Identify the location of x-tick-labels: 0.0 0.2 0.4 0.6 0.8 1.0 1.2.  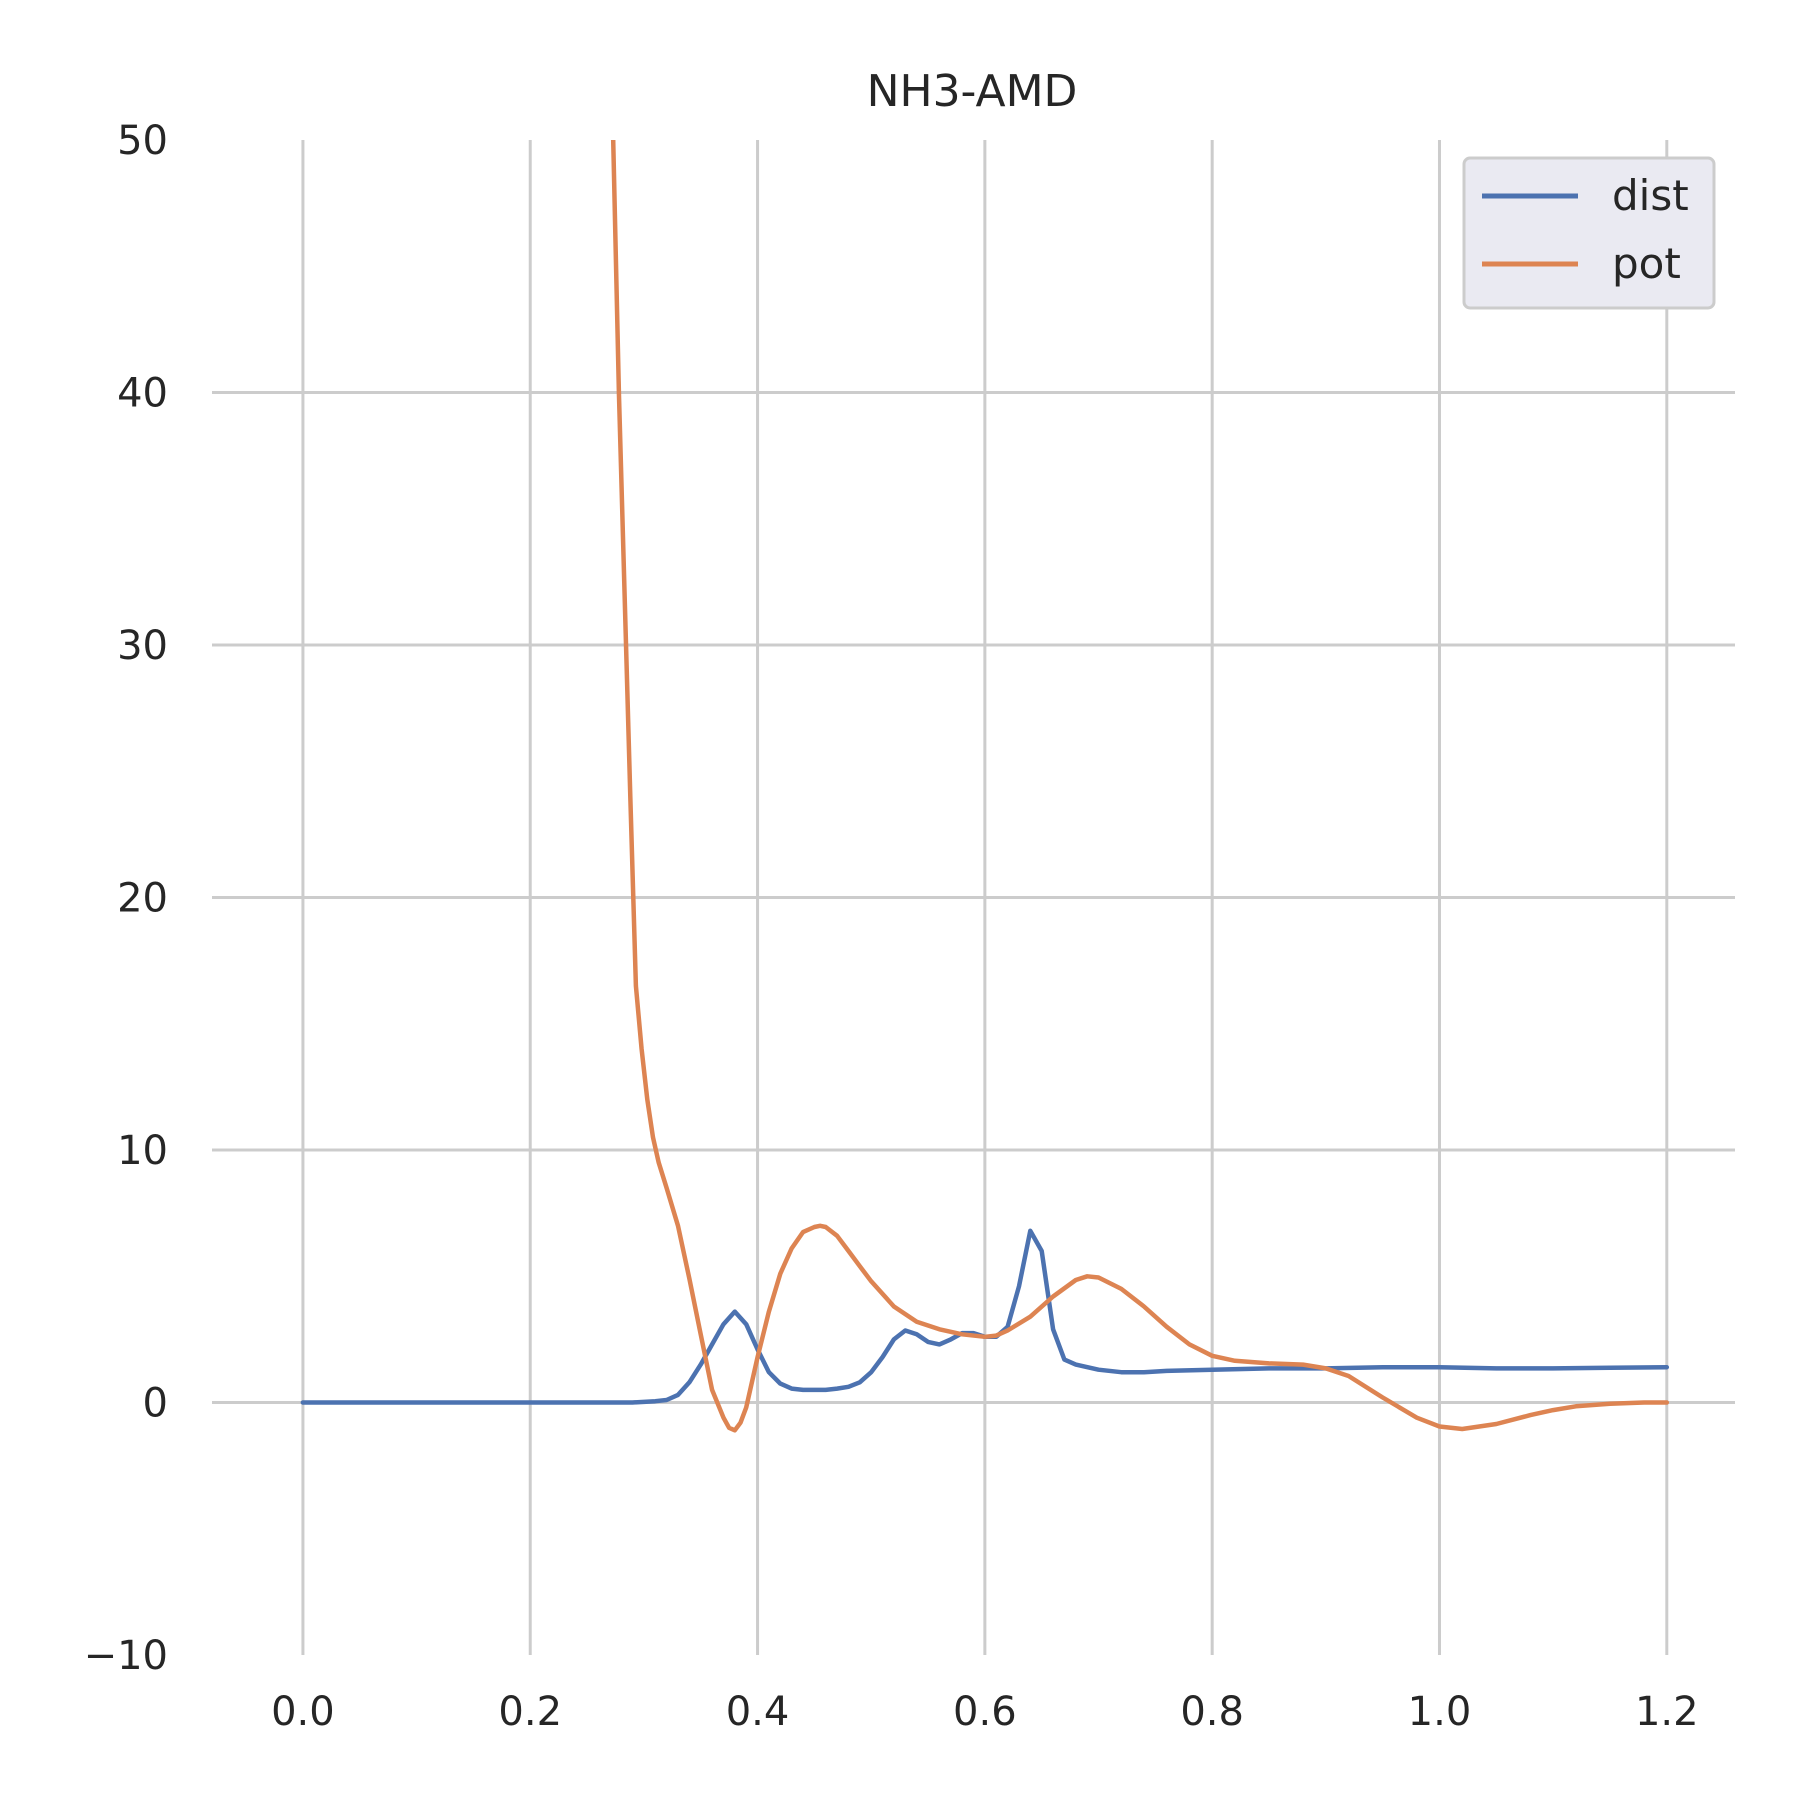
(985, 1712).